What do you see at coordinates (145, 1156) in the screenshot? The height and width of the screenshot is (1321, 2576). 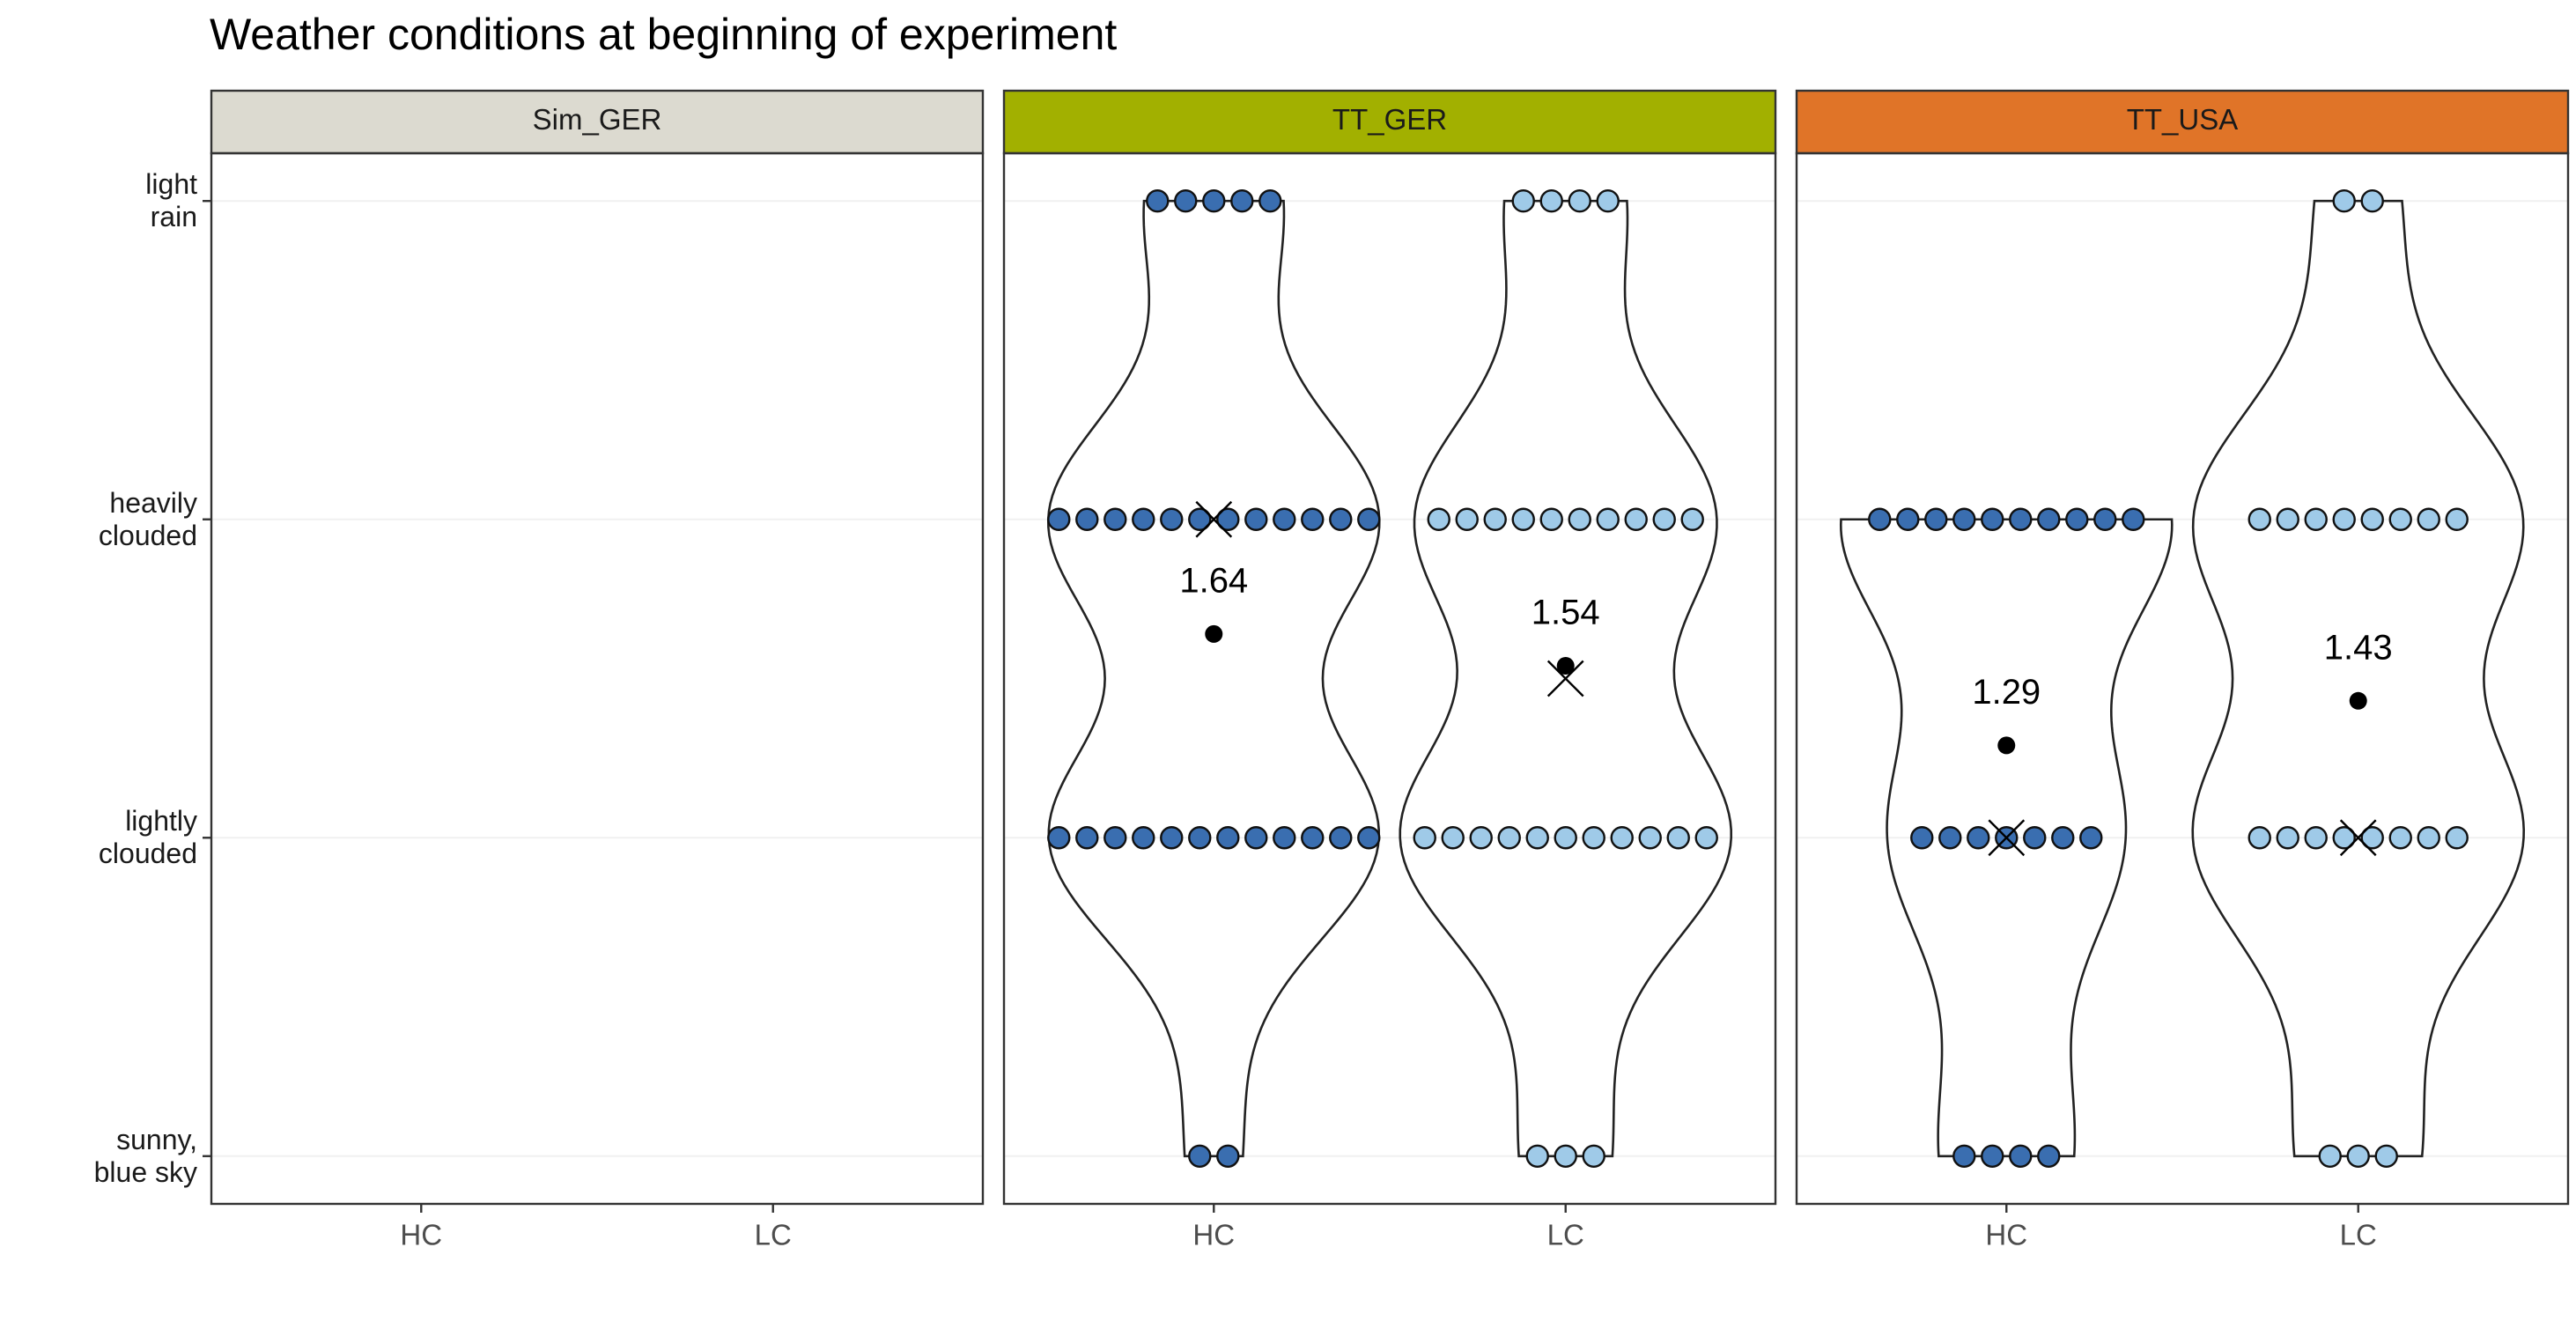 I see `y-tick-label: sunny, blue sky` at bounding box center [145, 1156].